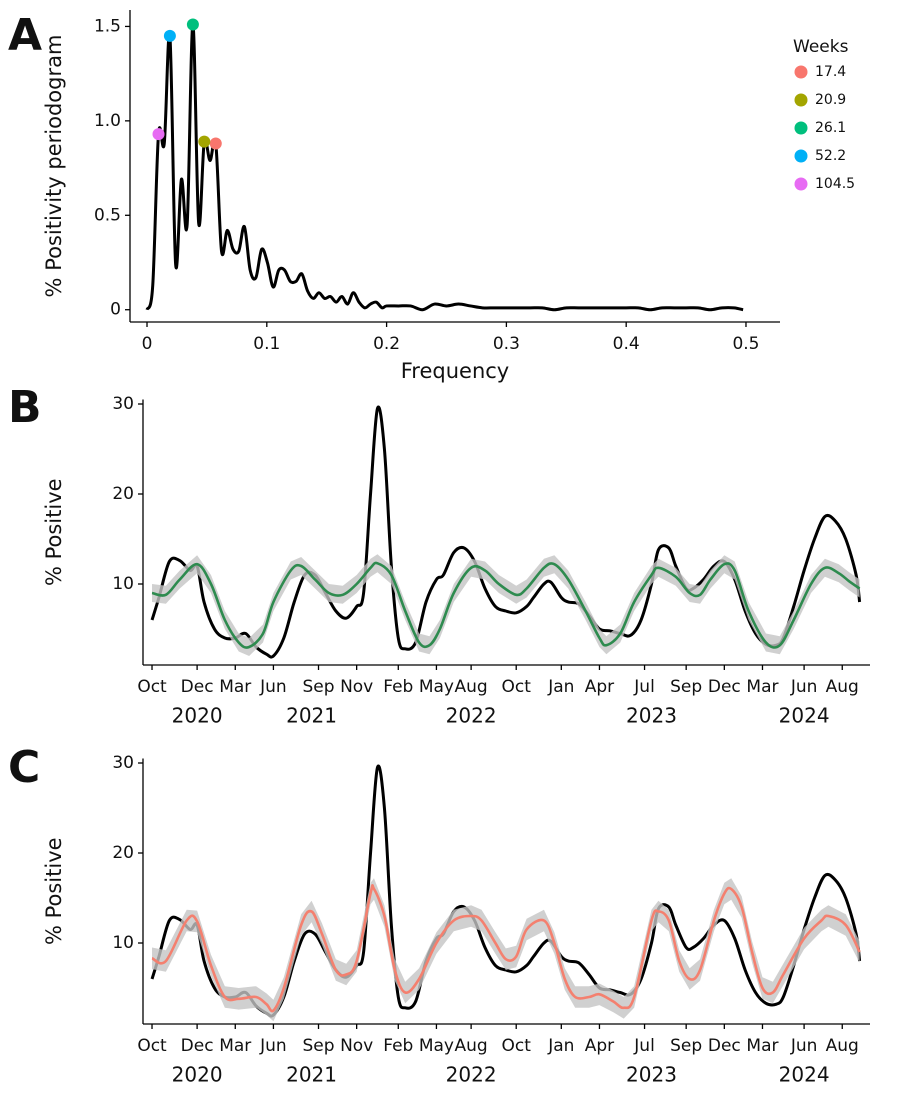 This screenshot has height=1112, width=900. Describe the element at coordinates (830, 128) in the screenshot. I see `legend-label: 26.1` at that location.